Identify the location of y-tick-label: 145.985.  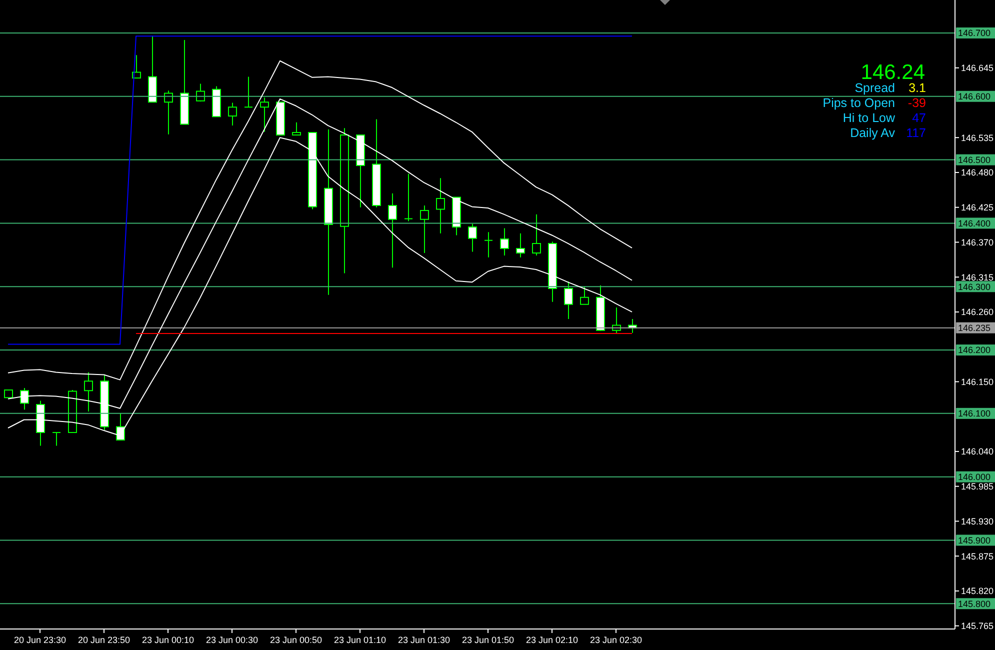
(977, 487).